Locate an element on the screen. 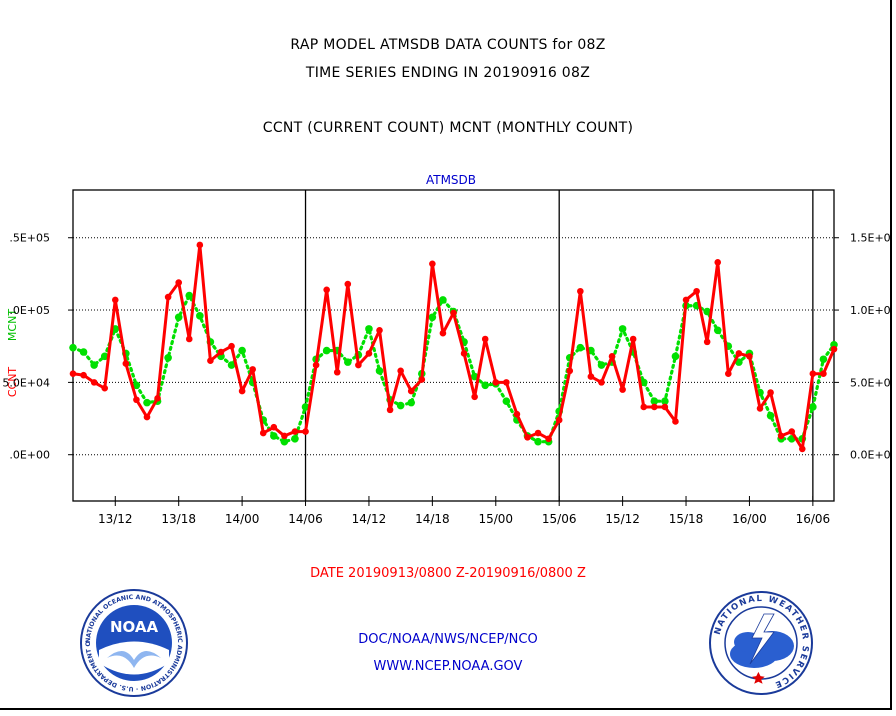 The image size is (896, 716). x-tick-label: 14/12 is located at coordinates (369, 519).